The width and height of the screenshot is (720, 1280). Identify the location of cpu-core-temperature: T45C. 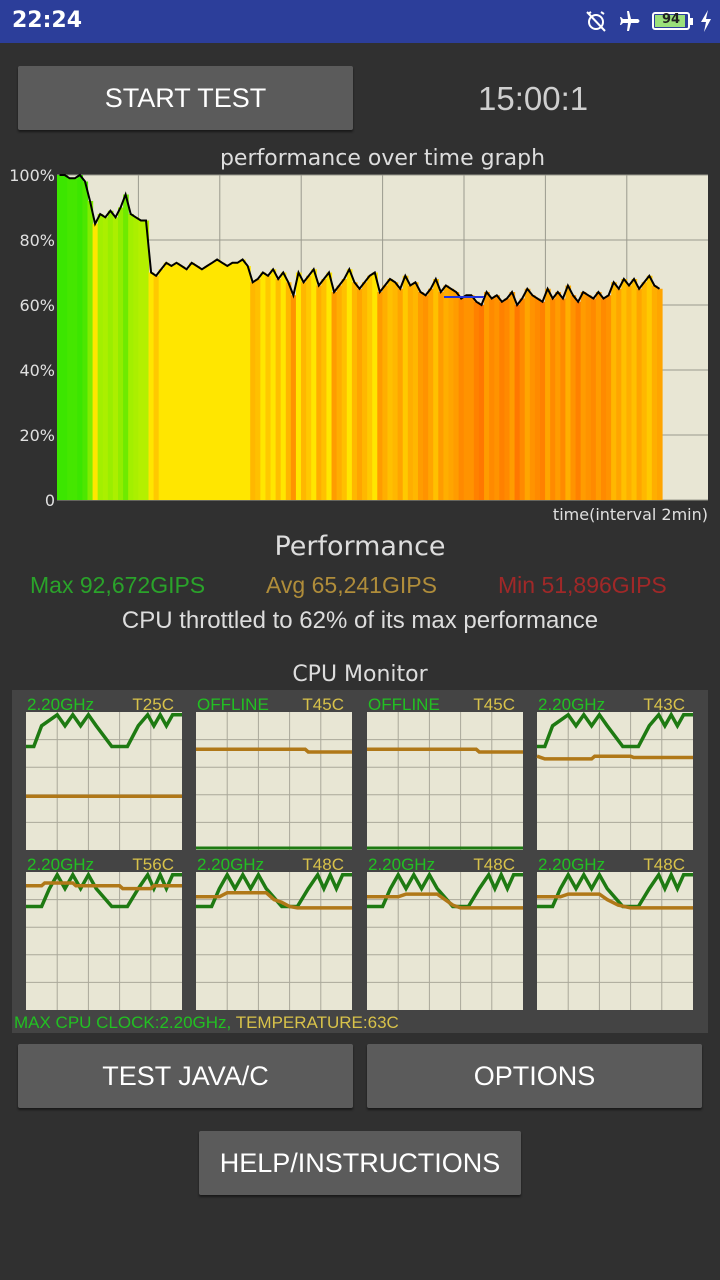
(323, 704).